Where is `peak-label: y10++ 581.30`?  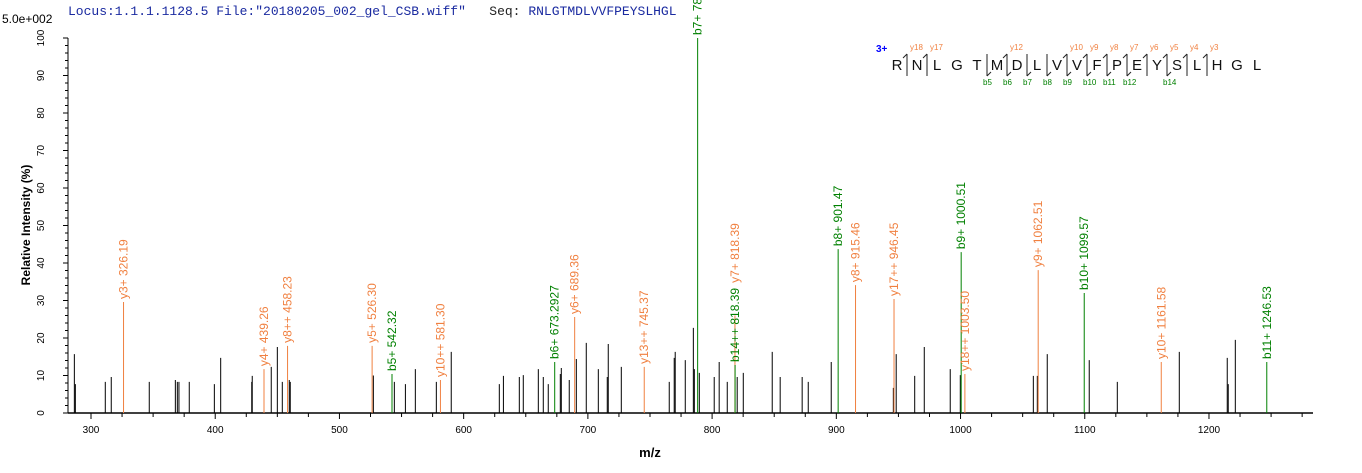
peak-label: y10++ 581.30 is located at coordinates (440, 340).